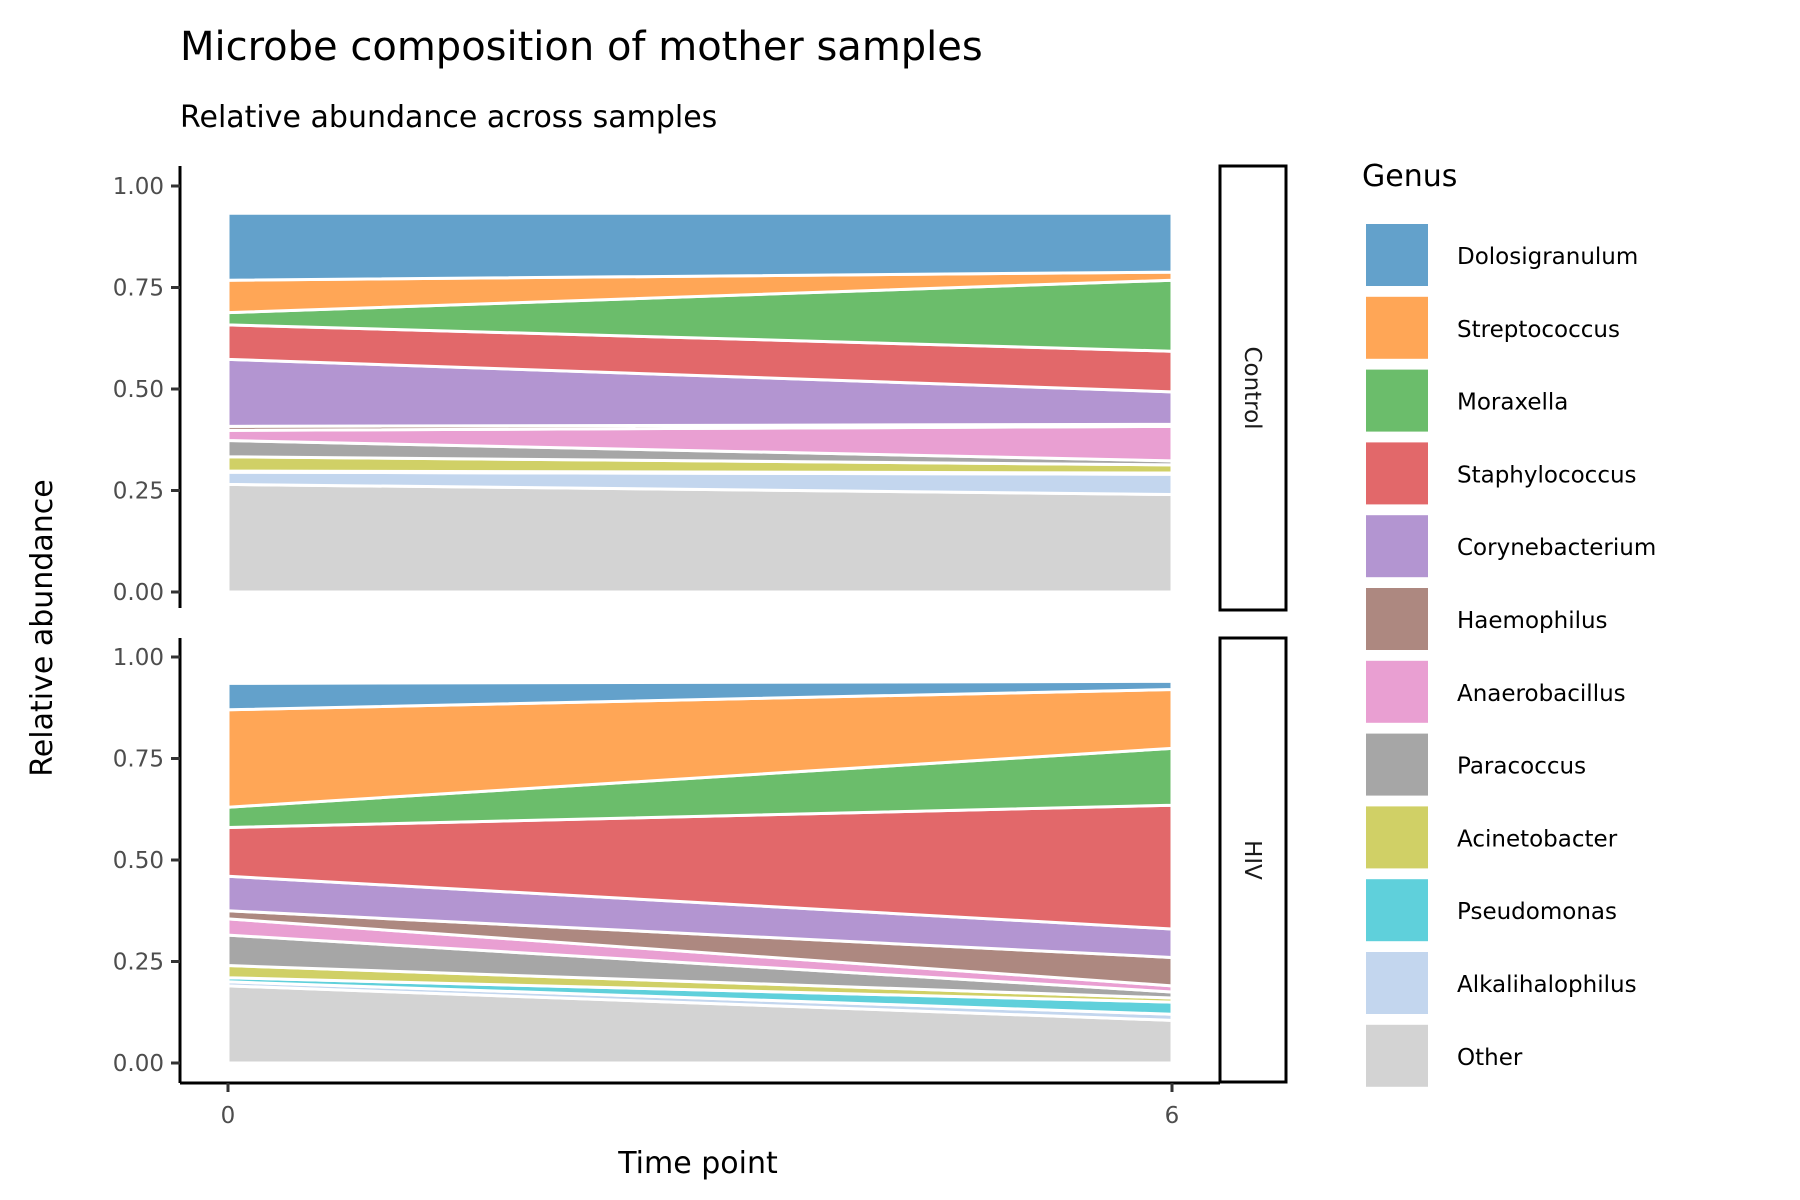 The width and height of the screenshot is (1800, 1200). Describe the element at coordinates (448, 117) in the screenshot. I see `chart-subtitle: Relative abundance across samples` at that location.